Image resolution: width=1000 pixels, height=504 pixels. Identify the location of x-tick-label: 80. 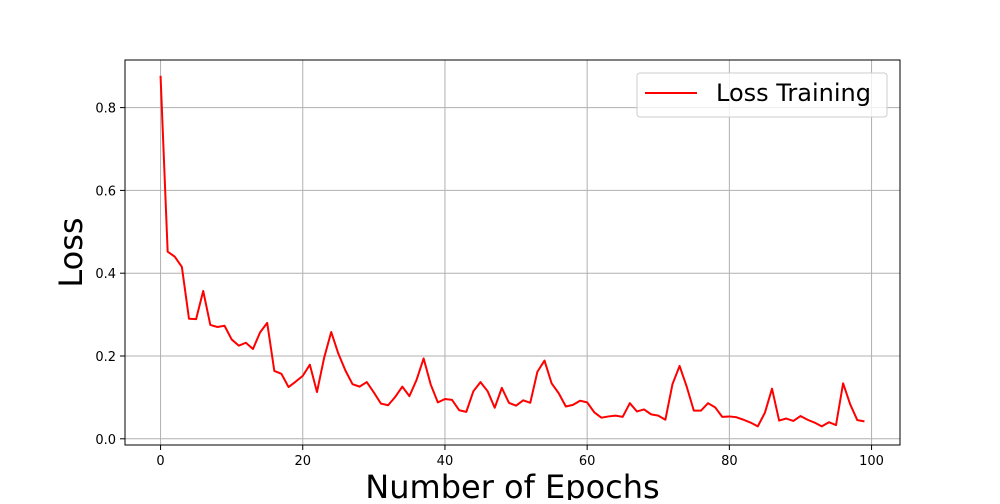
(729, 461).